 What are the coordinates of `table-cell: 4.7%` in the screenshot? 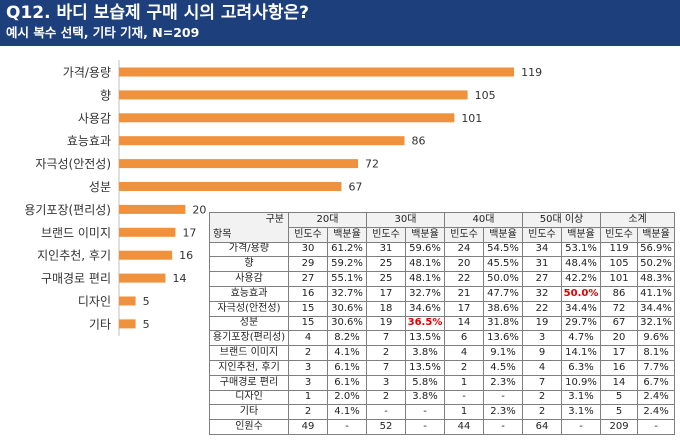 It's located at (581, 338).